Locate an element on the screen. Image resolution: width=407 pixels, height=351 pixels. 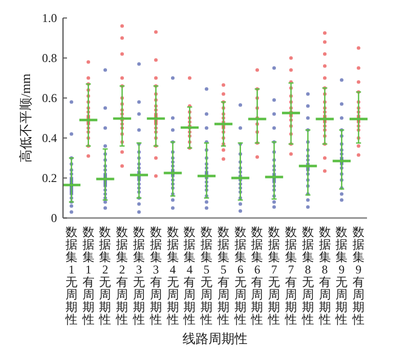
y-tick-label: 0.4 is located at coordinates (49, 138).